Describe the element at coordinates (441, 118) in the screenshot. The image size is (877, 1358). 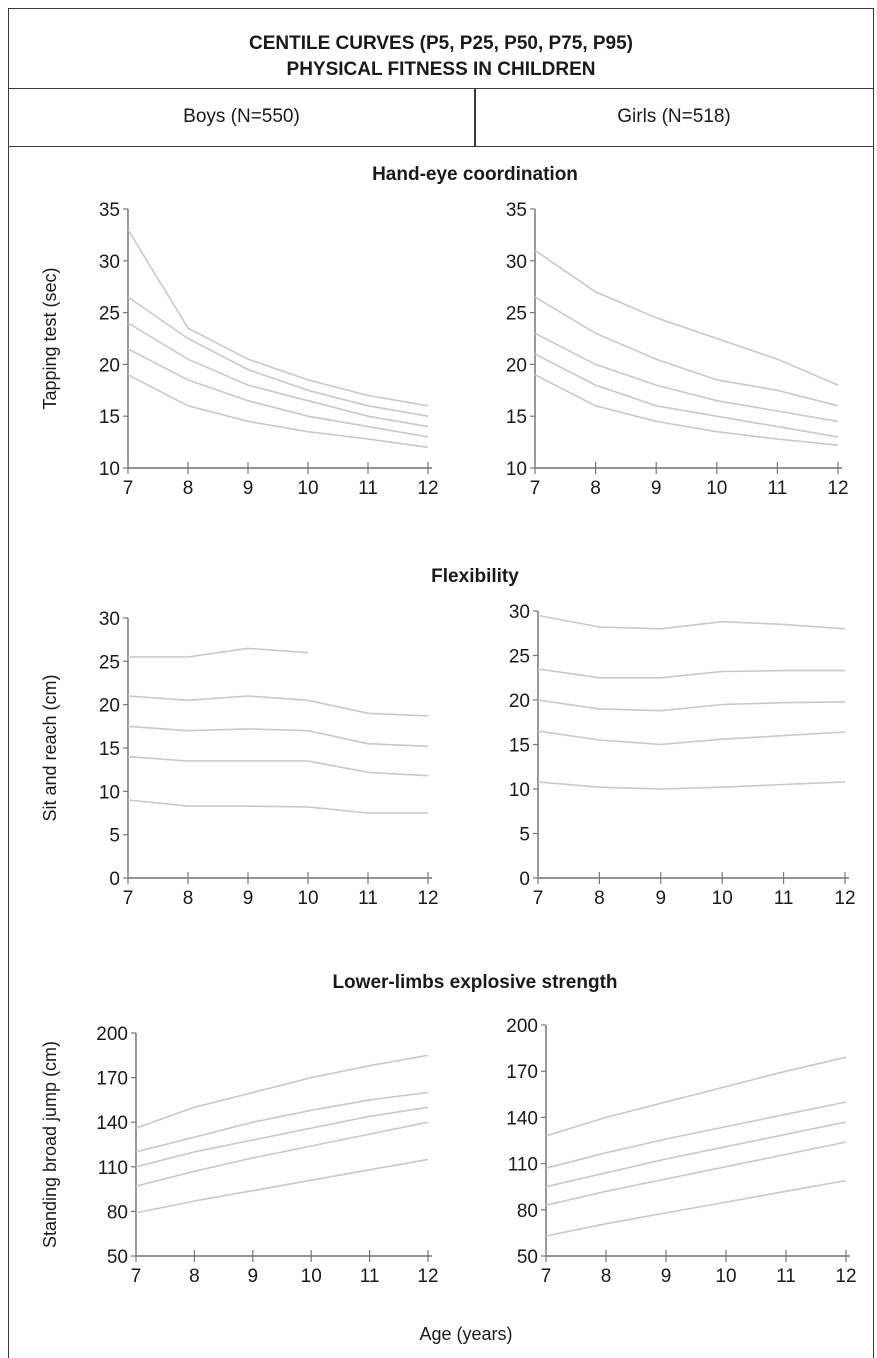
I see `group-header-row: Boys (N=550) Girls (N=518)` at that location.